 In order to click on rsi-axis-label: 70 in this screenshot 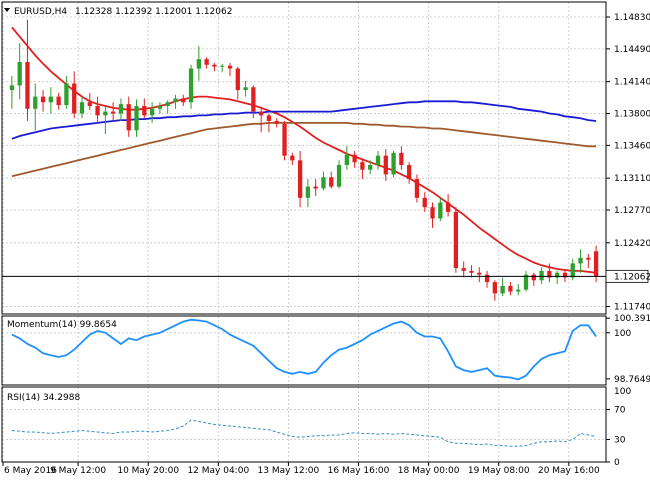, I will do `click(620, 411)`.